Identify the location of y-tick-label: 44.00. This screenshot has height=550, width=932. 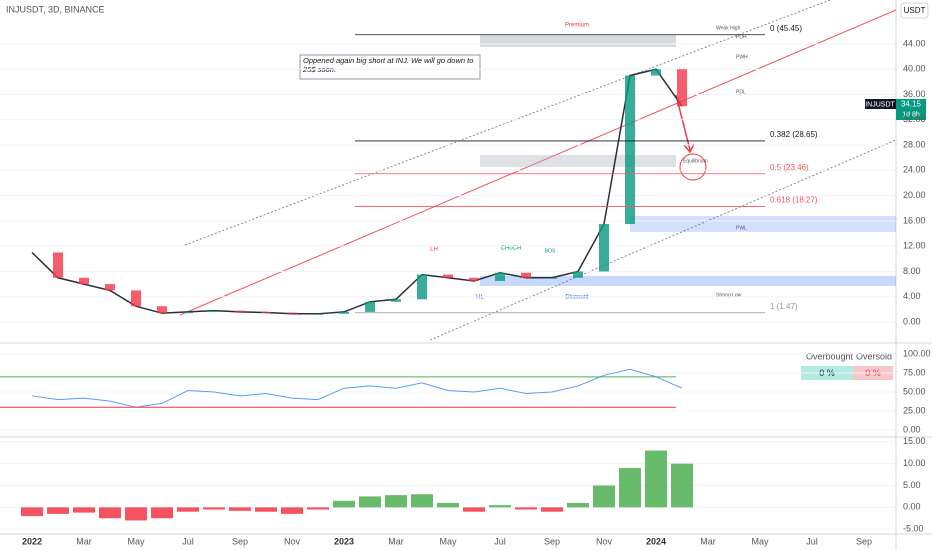
(914, 43).